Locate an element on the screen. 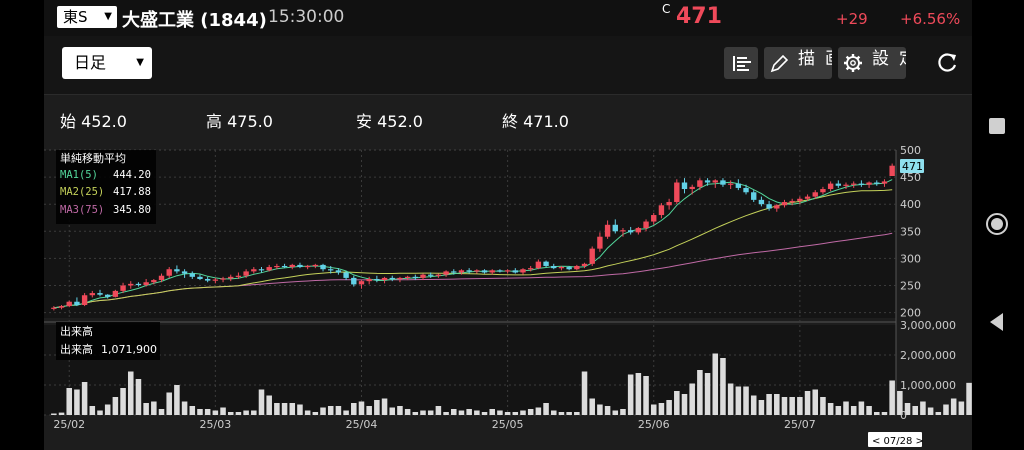 This screenshot has height=450, width=1024. ma3-value: 345.80 is located at coordinates (132, 210).